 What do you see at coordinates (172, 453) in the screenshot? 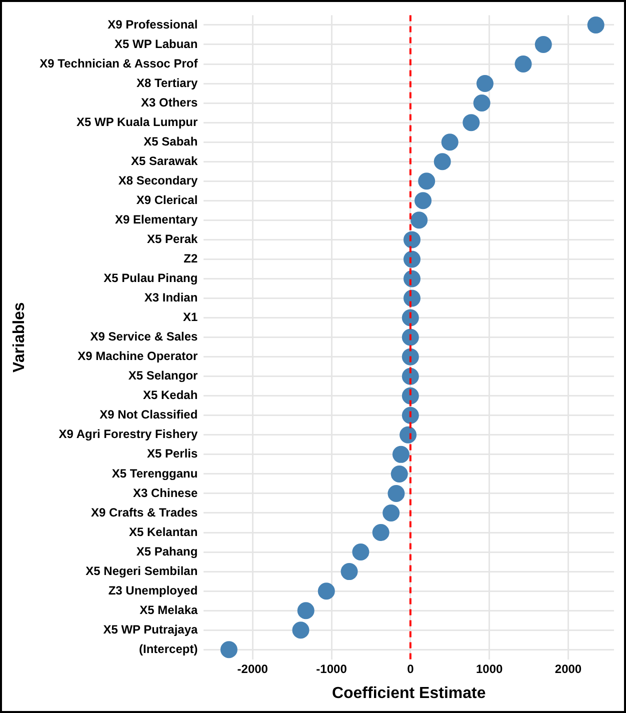
I see `y-tick-label: X5 Perlis` at bounding box center [172, 453].